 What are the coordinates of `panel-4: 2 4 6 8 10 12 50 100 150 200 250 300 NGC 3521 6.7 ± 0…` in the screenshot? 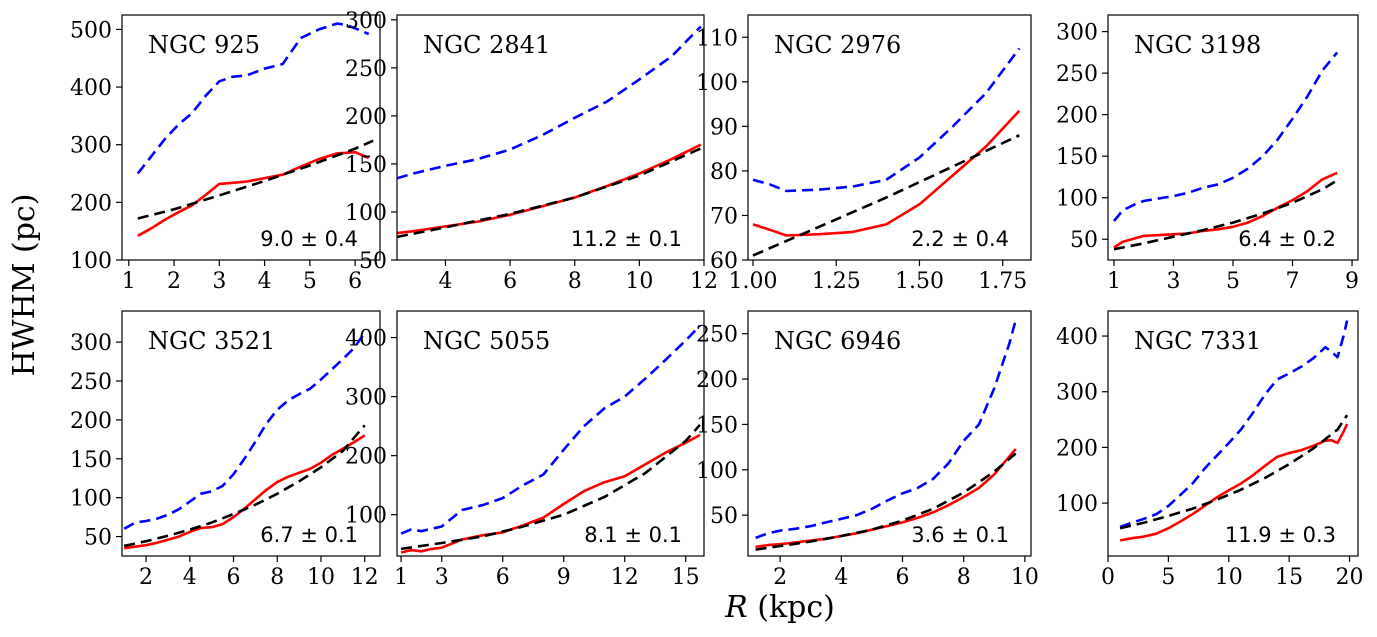 It's located at (225, 450).